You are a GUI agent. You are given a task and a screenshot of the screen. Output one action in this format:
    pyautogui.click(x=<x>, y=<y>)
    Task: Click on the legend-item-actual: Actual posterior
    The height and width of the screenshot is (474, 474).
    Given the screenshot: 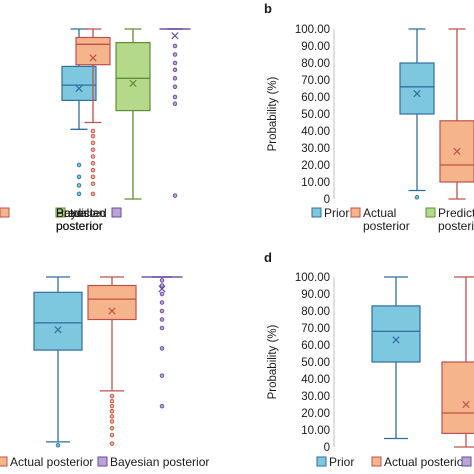 What is the action you would take?
    pyautogui.click(x=419, y=462)
    